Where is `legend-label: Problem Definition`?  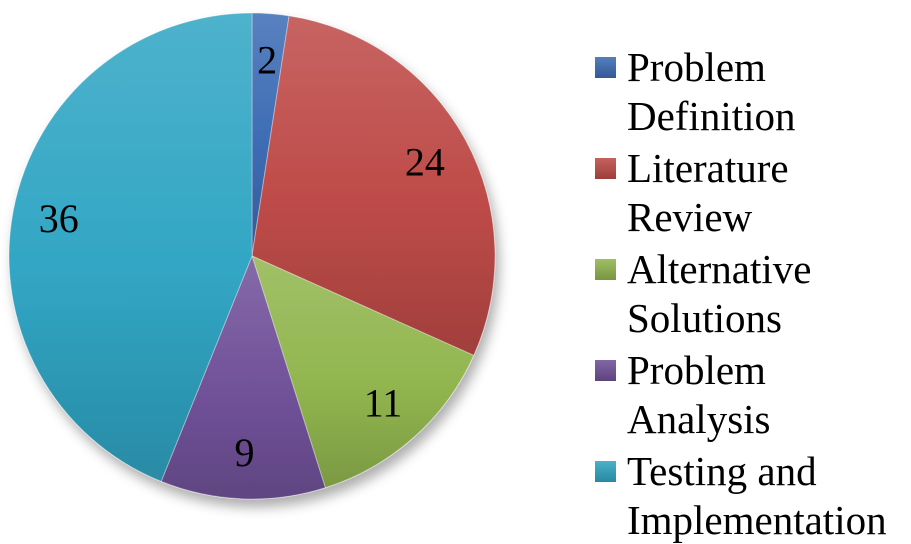 legend-label: Problem Definition is located at coordinates (711, 91).